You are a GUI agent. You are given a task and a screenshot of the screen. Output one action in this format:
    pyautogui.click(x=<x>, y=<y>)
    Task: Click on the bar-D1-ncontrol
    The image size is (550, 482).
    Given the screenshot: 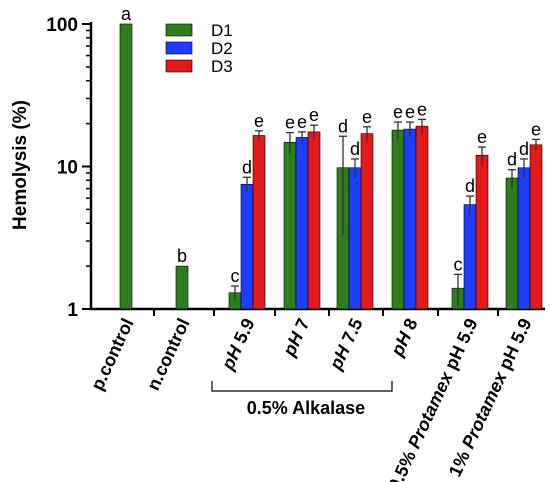 What is the action you would take?
    pyautogui.click(x=182, y=287)
    